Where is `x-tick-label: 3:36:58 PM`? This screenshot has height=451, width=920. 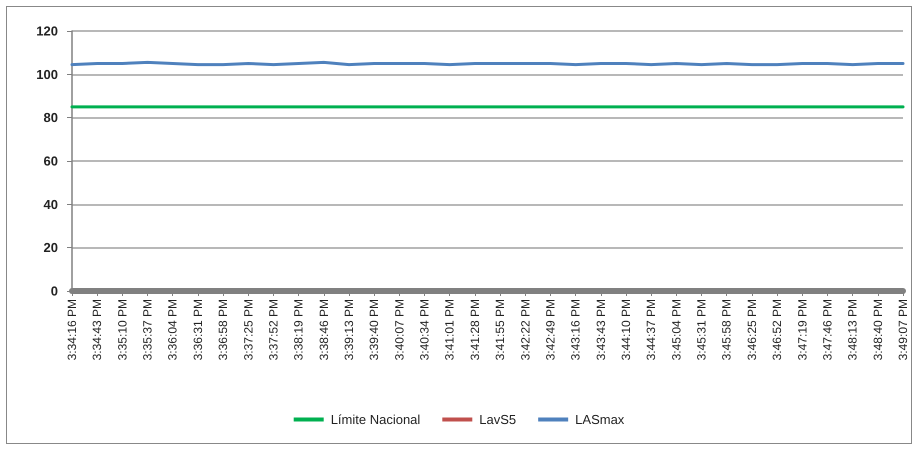
x-tick-label: 3:36:58 PM is located at coordinates (223, 329).